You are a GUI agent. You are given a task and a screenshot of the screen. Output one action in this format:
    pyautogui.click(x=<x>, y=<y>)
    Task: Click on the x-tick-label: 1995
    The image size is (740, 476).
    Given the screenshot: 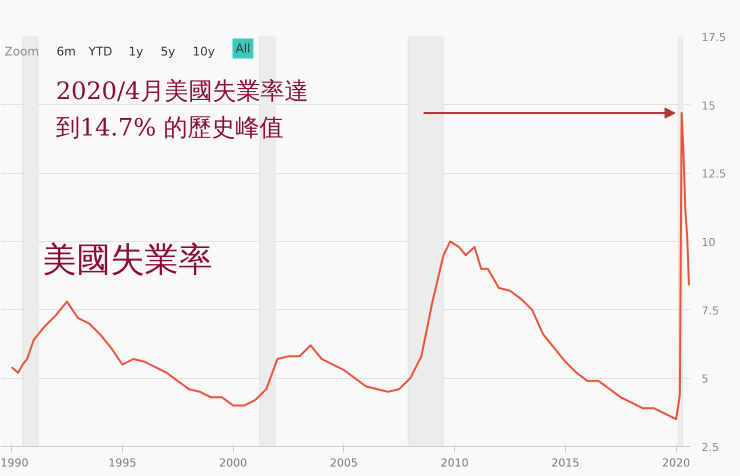 What is the action you would take?
    pyautogui.click(x=122, y=463)
    